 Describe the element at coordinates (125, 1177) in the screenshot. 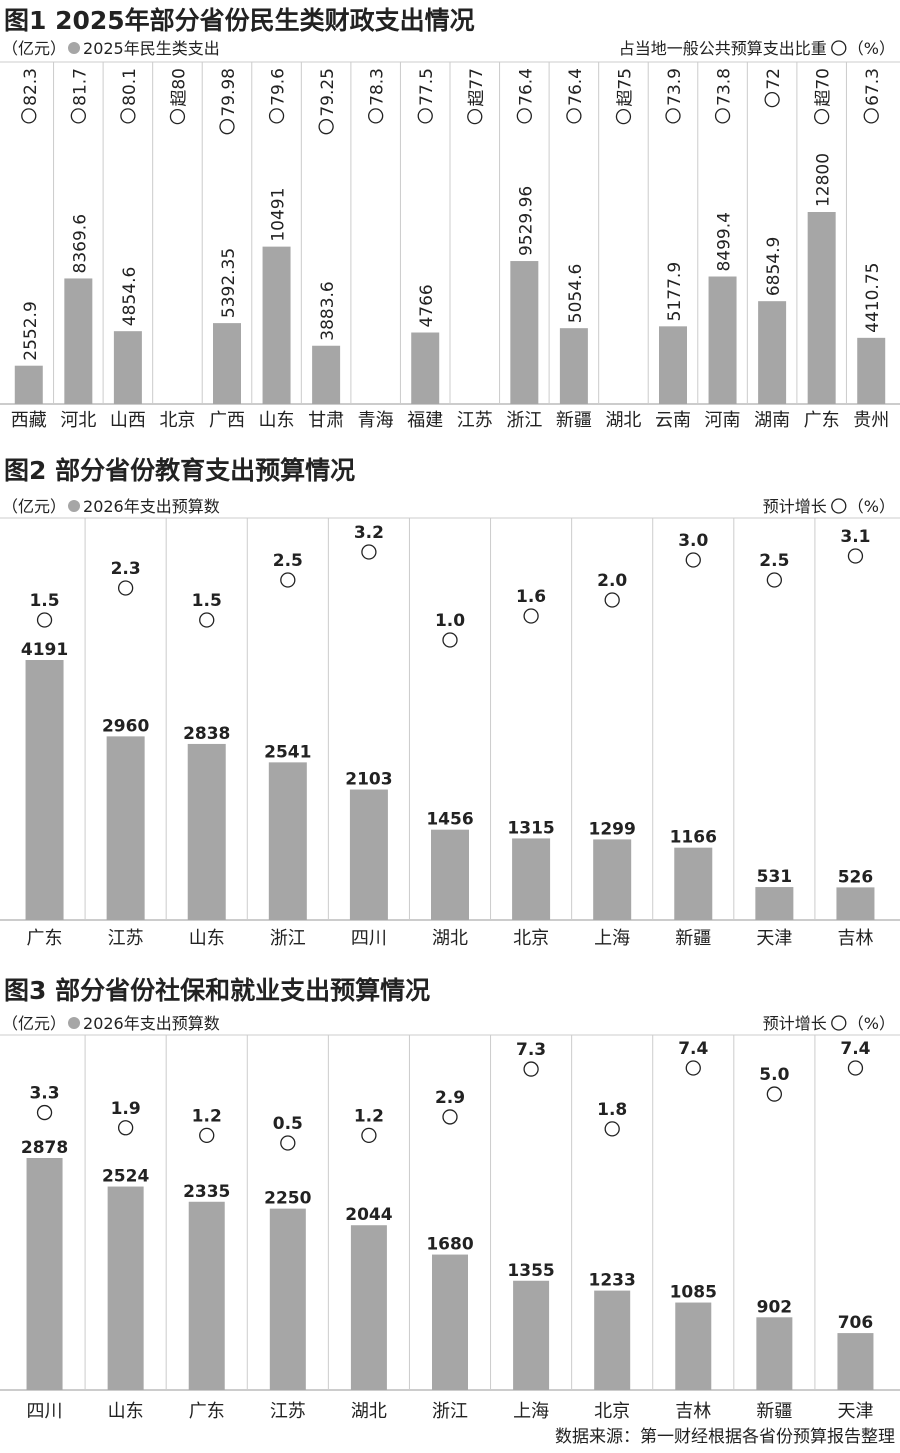

I see `bar-value-label: 2524` at that location.